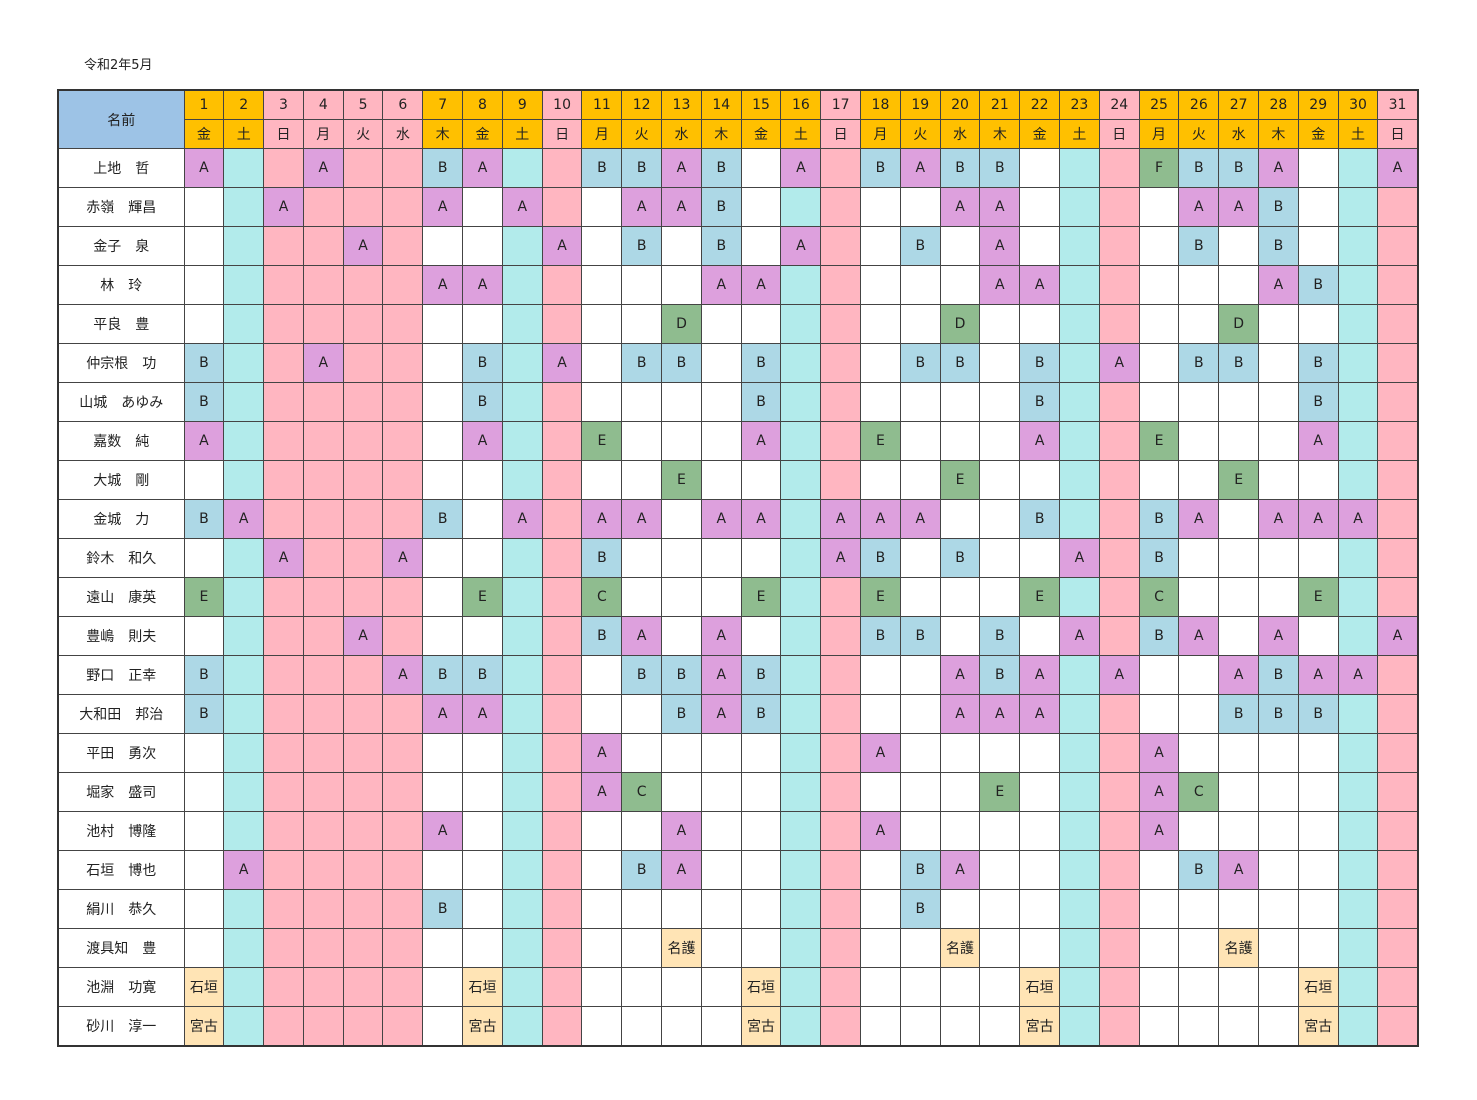 This screenshot has height=1100, width=1477. What do you see at coordinates (1159, 168) in the screenshot?
I see `schedule-cell: F` at bounding box center [1159, 168].